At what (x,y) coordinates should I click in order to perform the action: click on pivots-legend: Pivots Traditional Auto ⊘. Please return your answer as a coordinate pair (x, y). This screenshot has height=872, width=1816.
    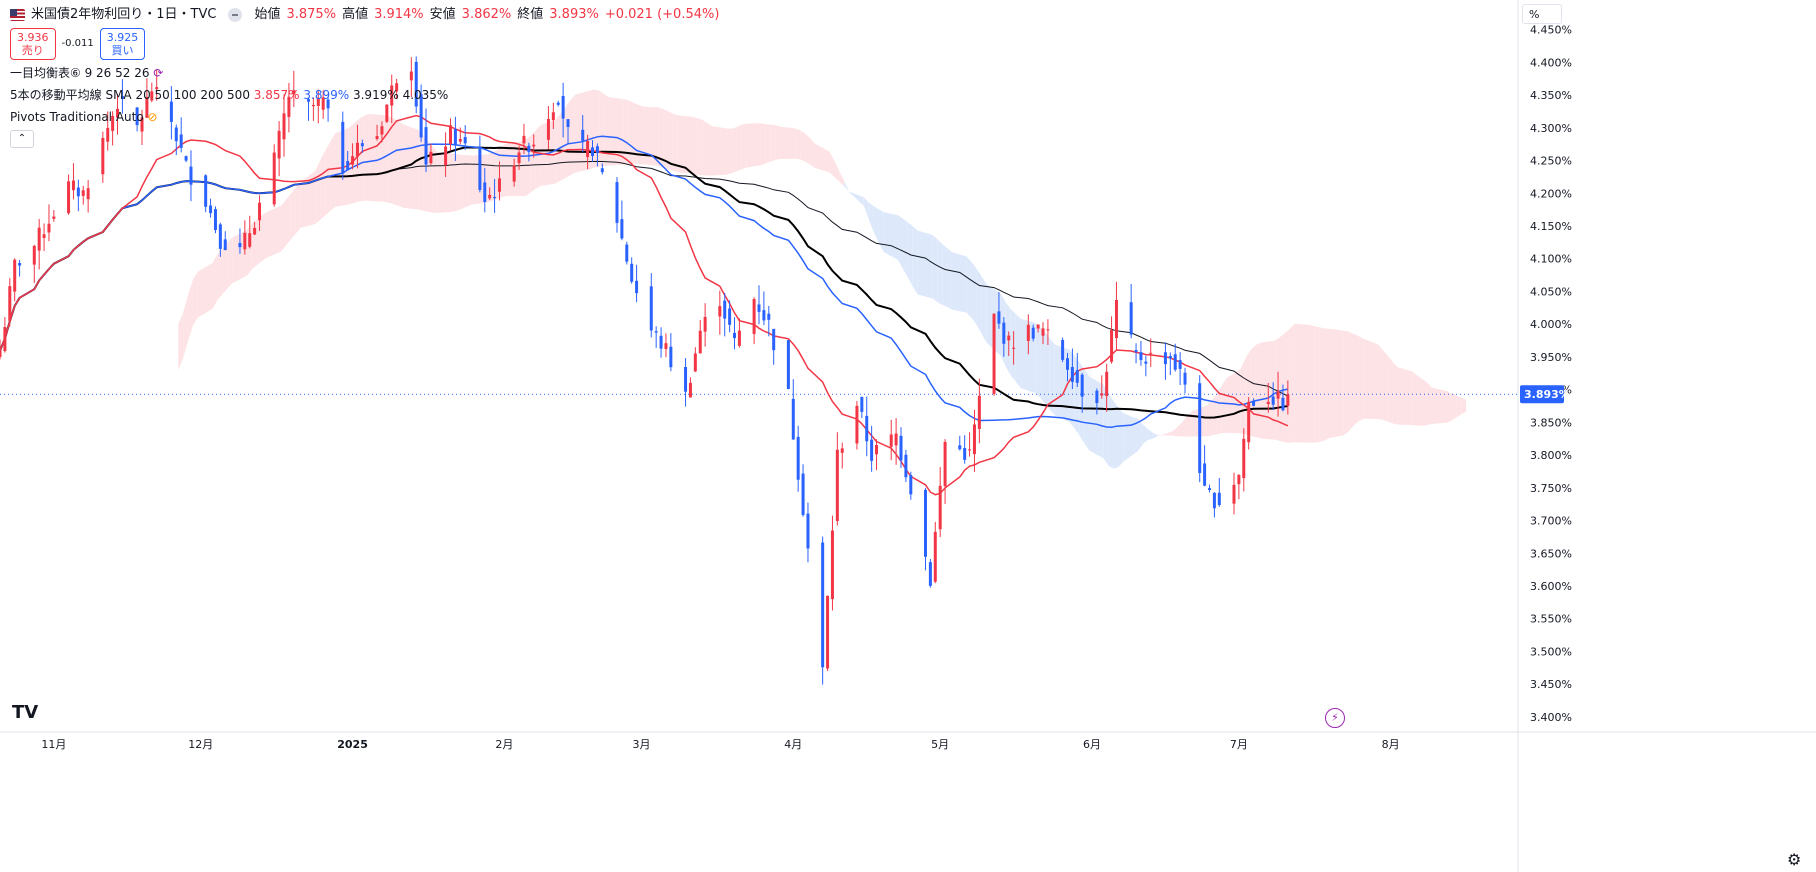
    Looking at the image, I should click on (364, 117).